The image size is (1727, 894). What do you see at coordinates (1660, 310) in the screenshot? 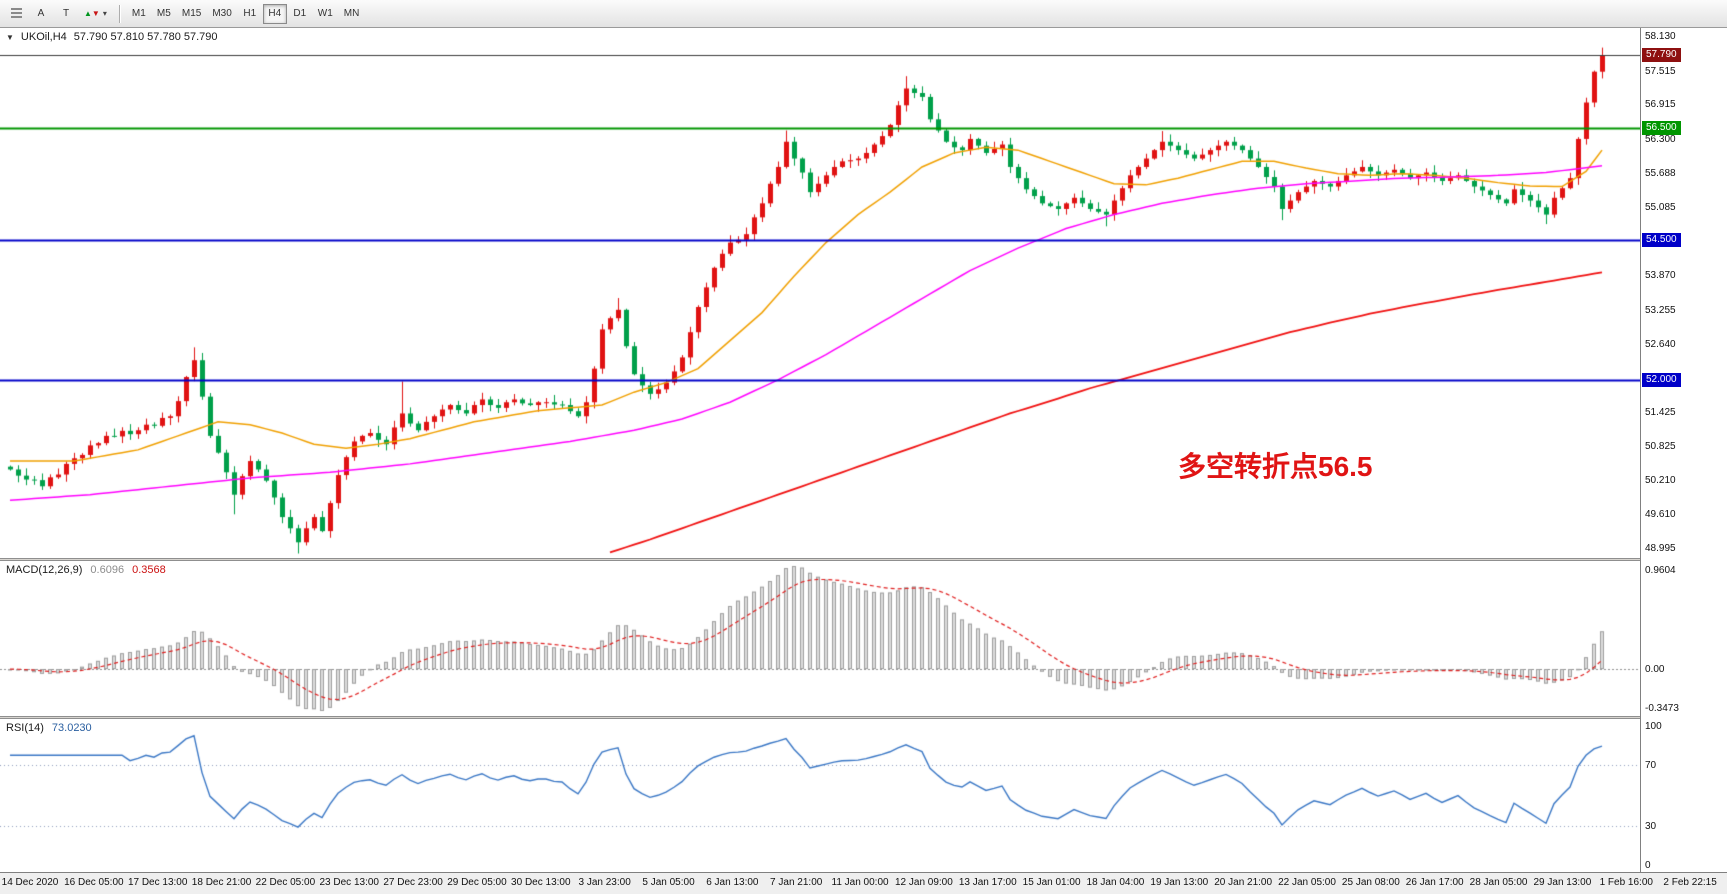
I see `scale-tick-label: 53.255` at bounding box center [1660, 310].